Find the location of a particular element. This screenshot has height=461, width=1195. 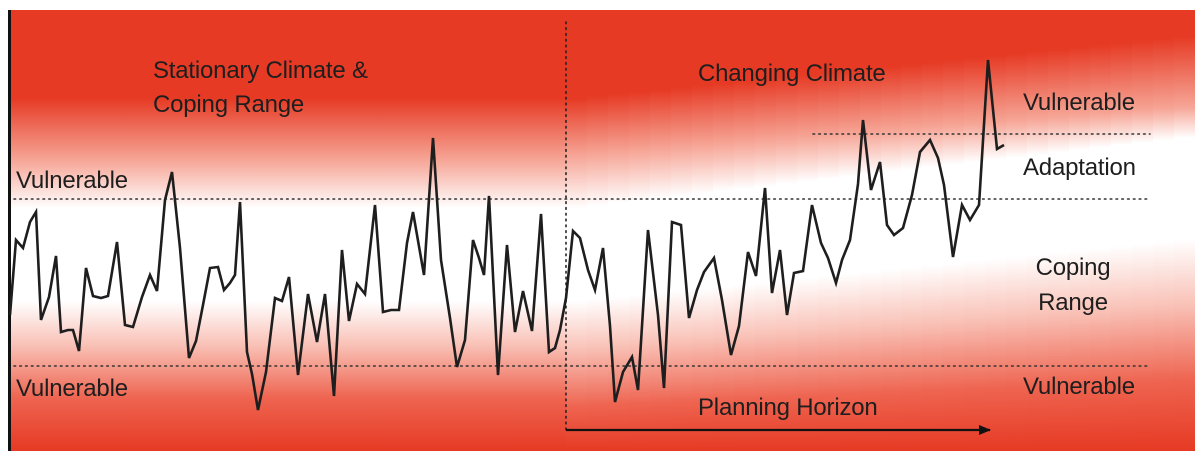

vulnerable-lower-right-label: Vulnerable is located at coordinates (1079, 386).